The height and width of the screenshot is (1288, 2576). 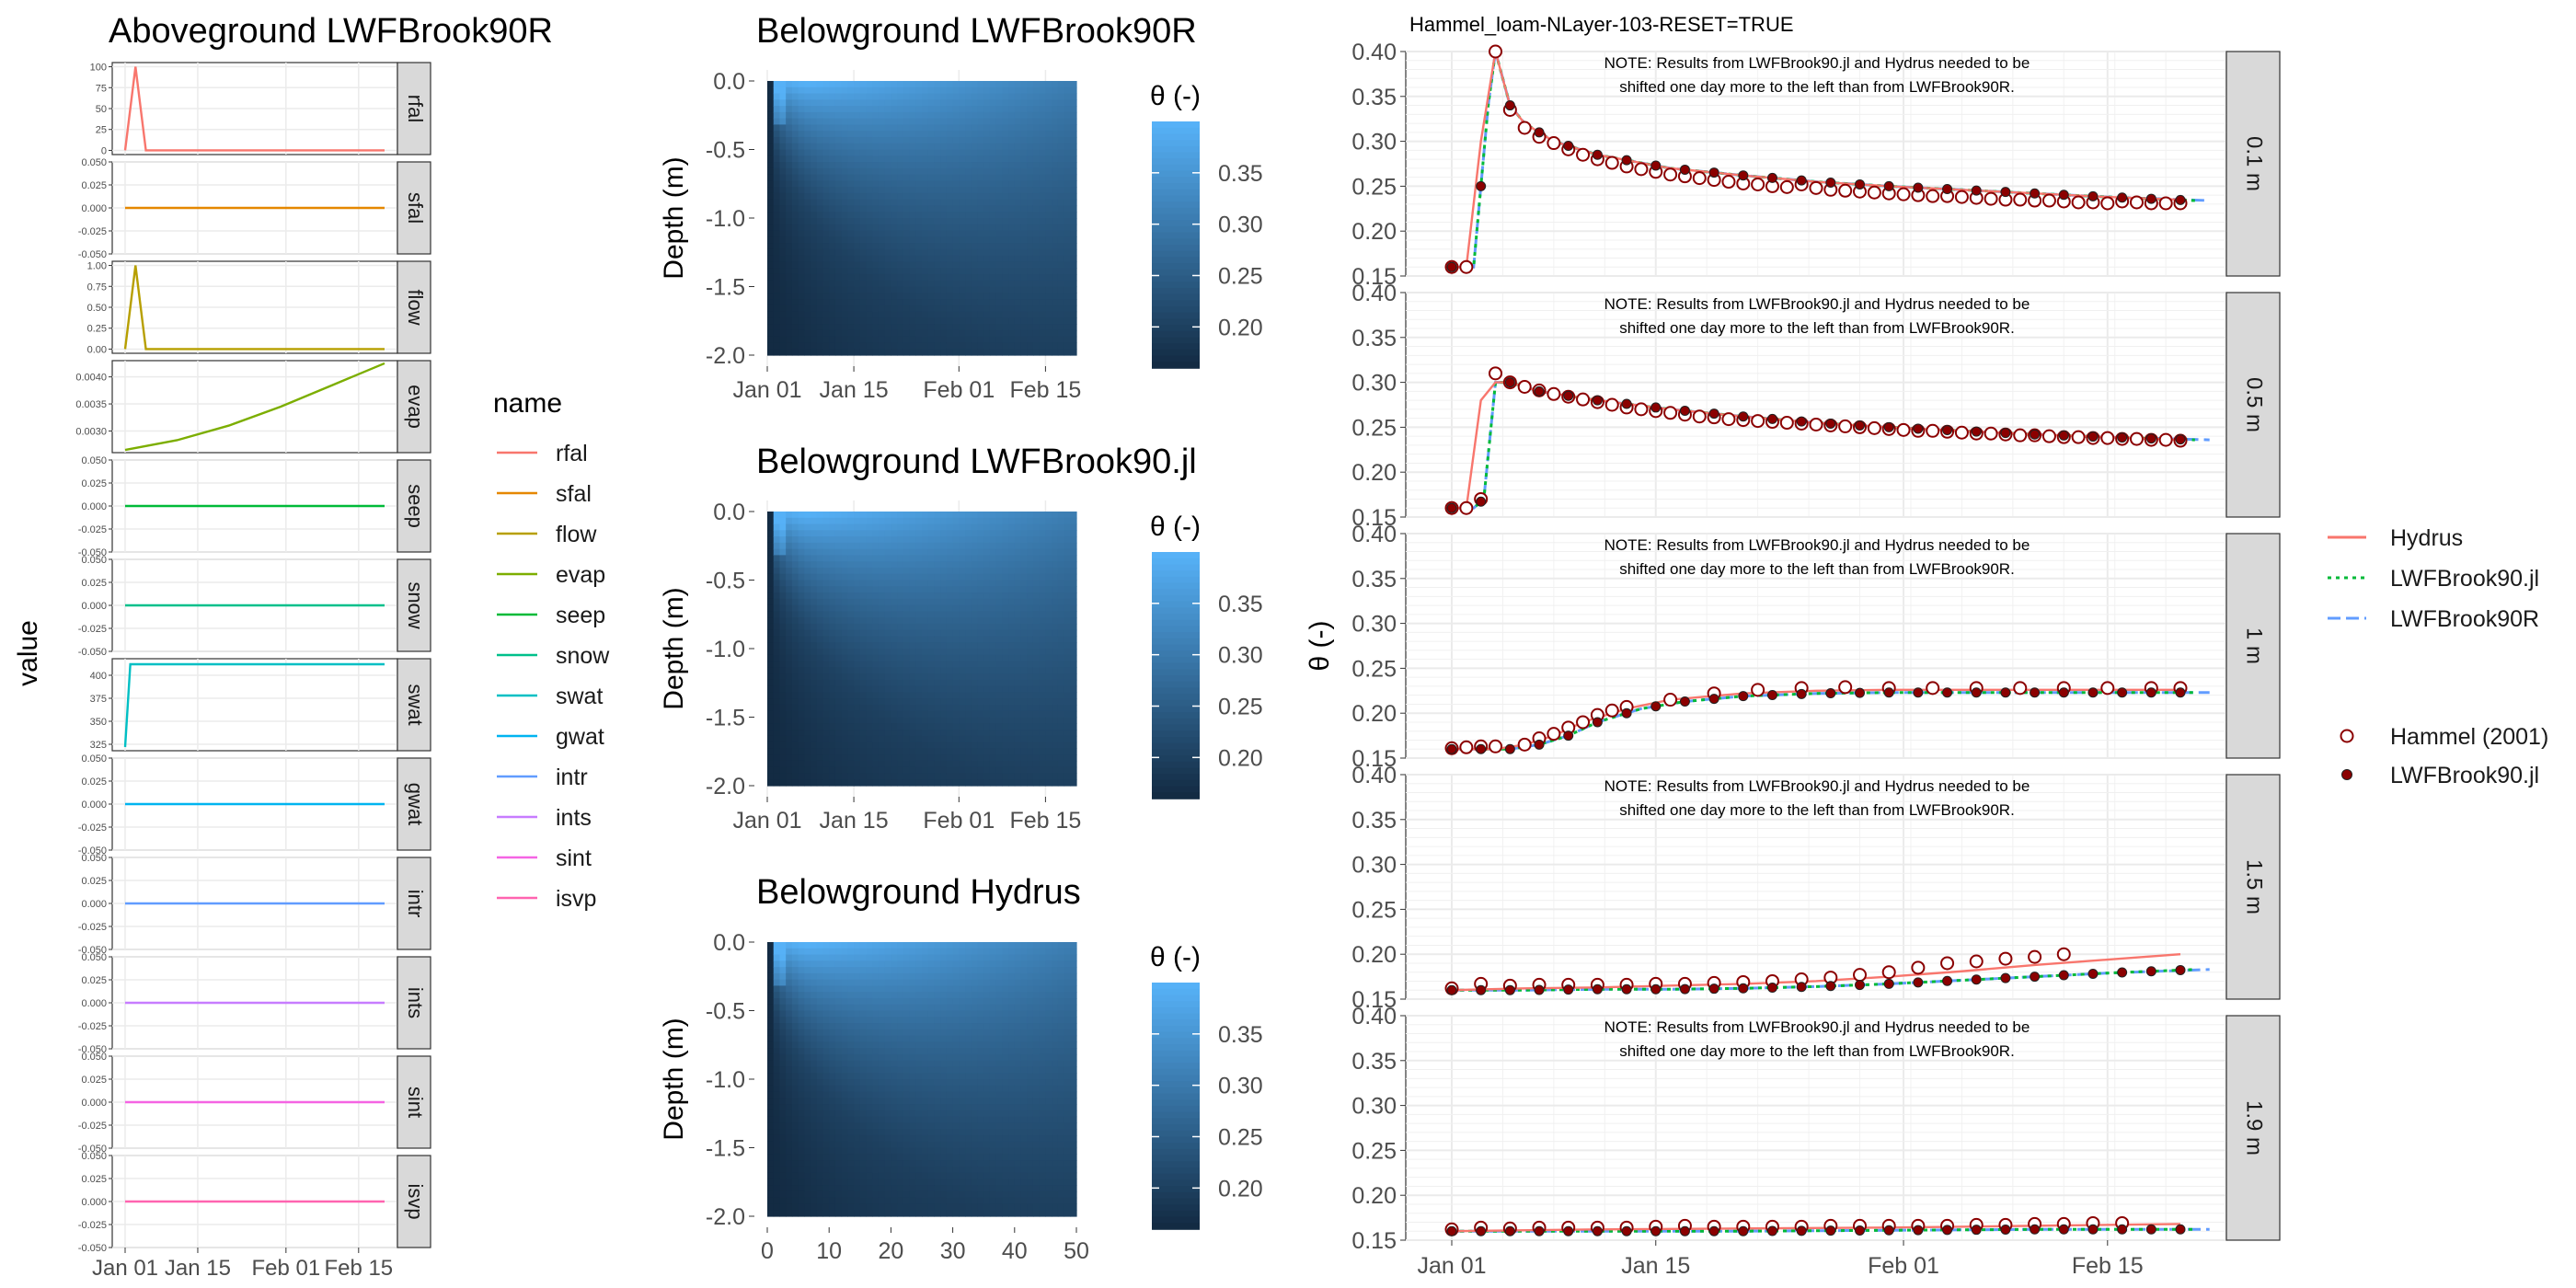 What do you see at coordinates (94, 782) in the screenshot?
I see `y-tick-label: 0.025` at bounding box center [94, 782].